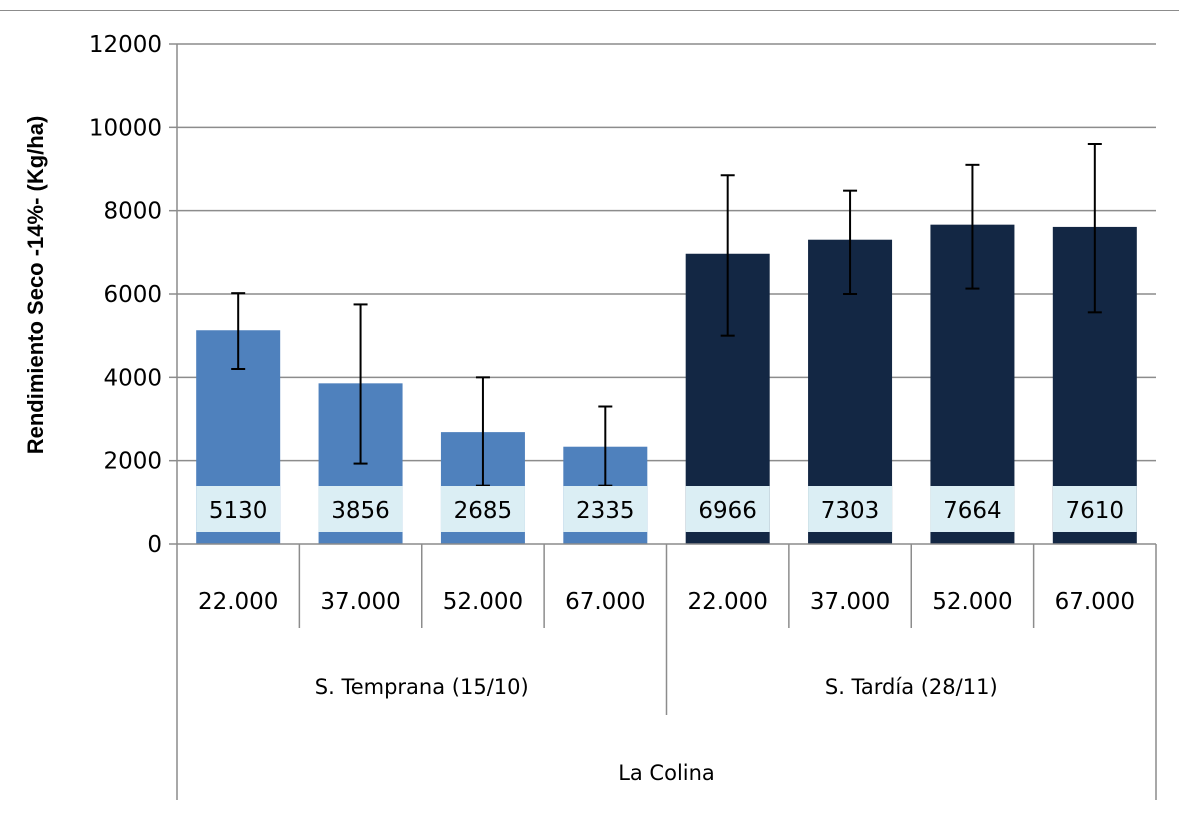 The width and height of the screenshot is (1179, 814). I want to click on data-label: 2685, so click(483, 511).